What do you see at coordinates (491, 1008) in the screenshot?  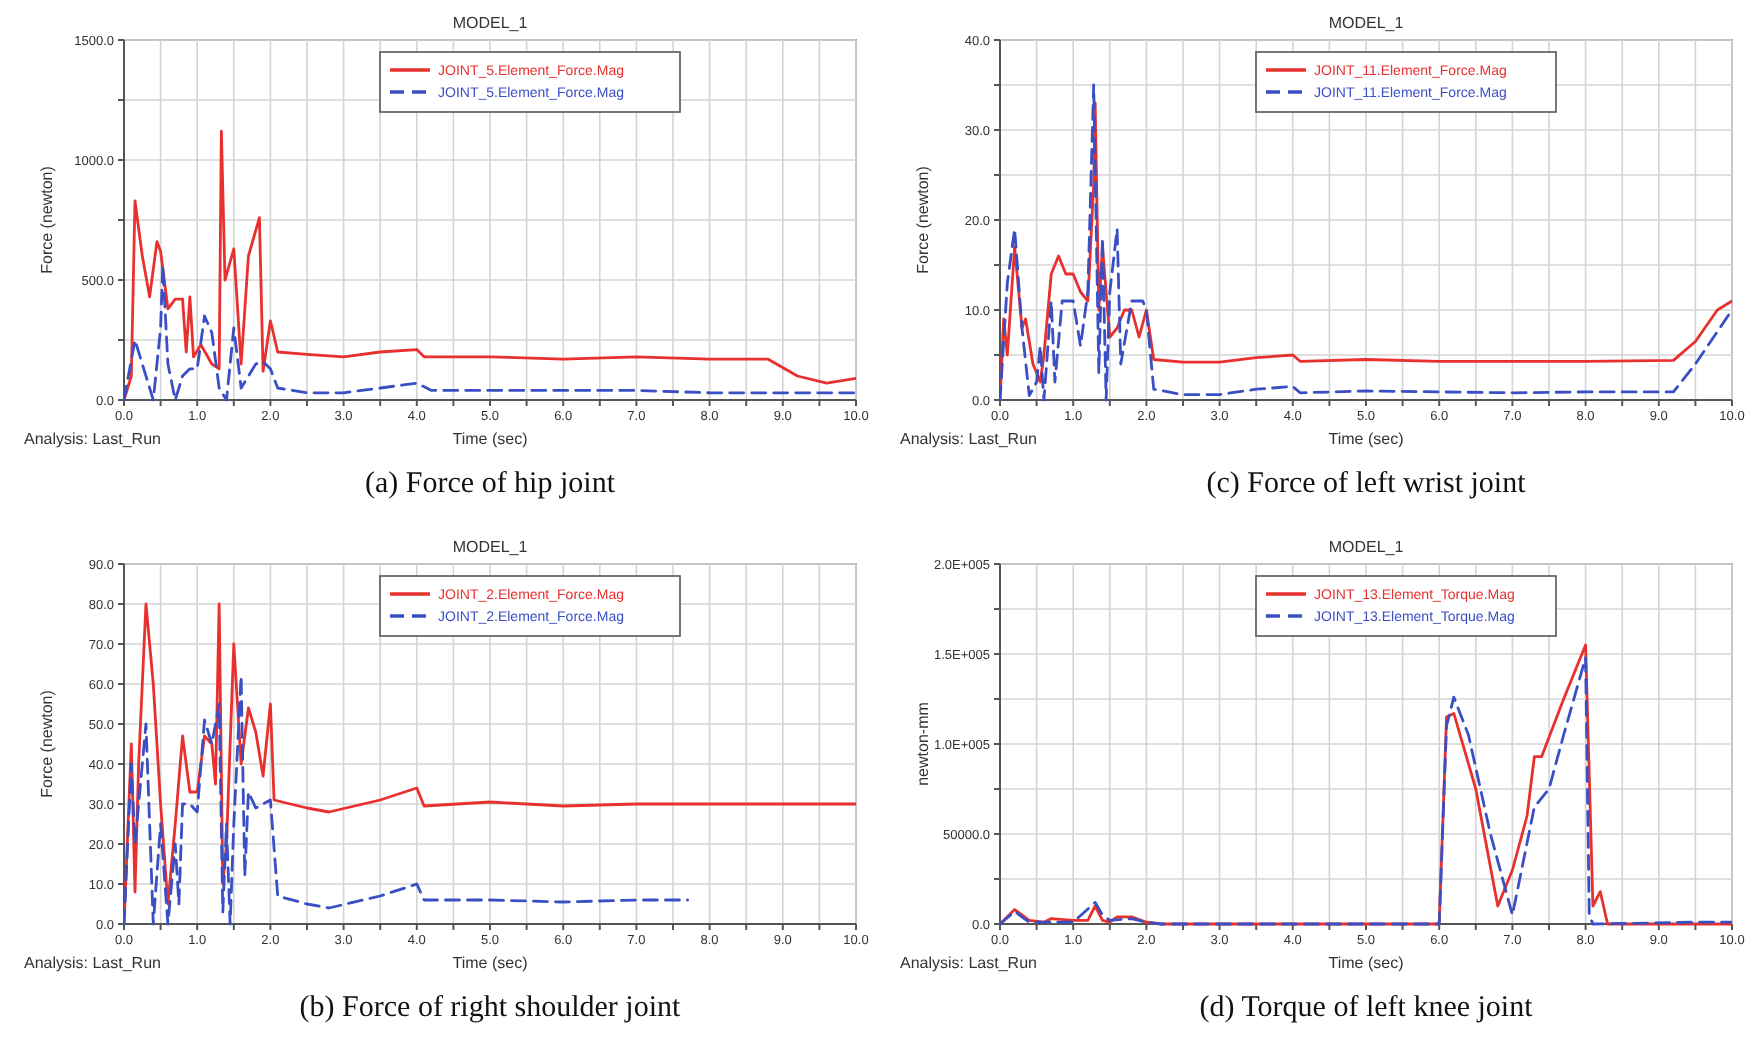 I see `text: (b) Force of right shoulder joint` at bounding box center [491, 1008].